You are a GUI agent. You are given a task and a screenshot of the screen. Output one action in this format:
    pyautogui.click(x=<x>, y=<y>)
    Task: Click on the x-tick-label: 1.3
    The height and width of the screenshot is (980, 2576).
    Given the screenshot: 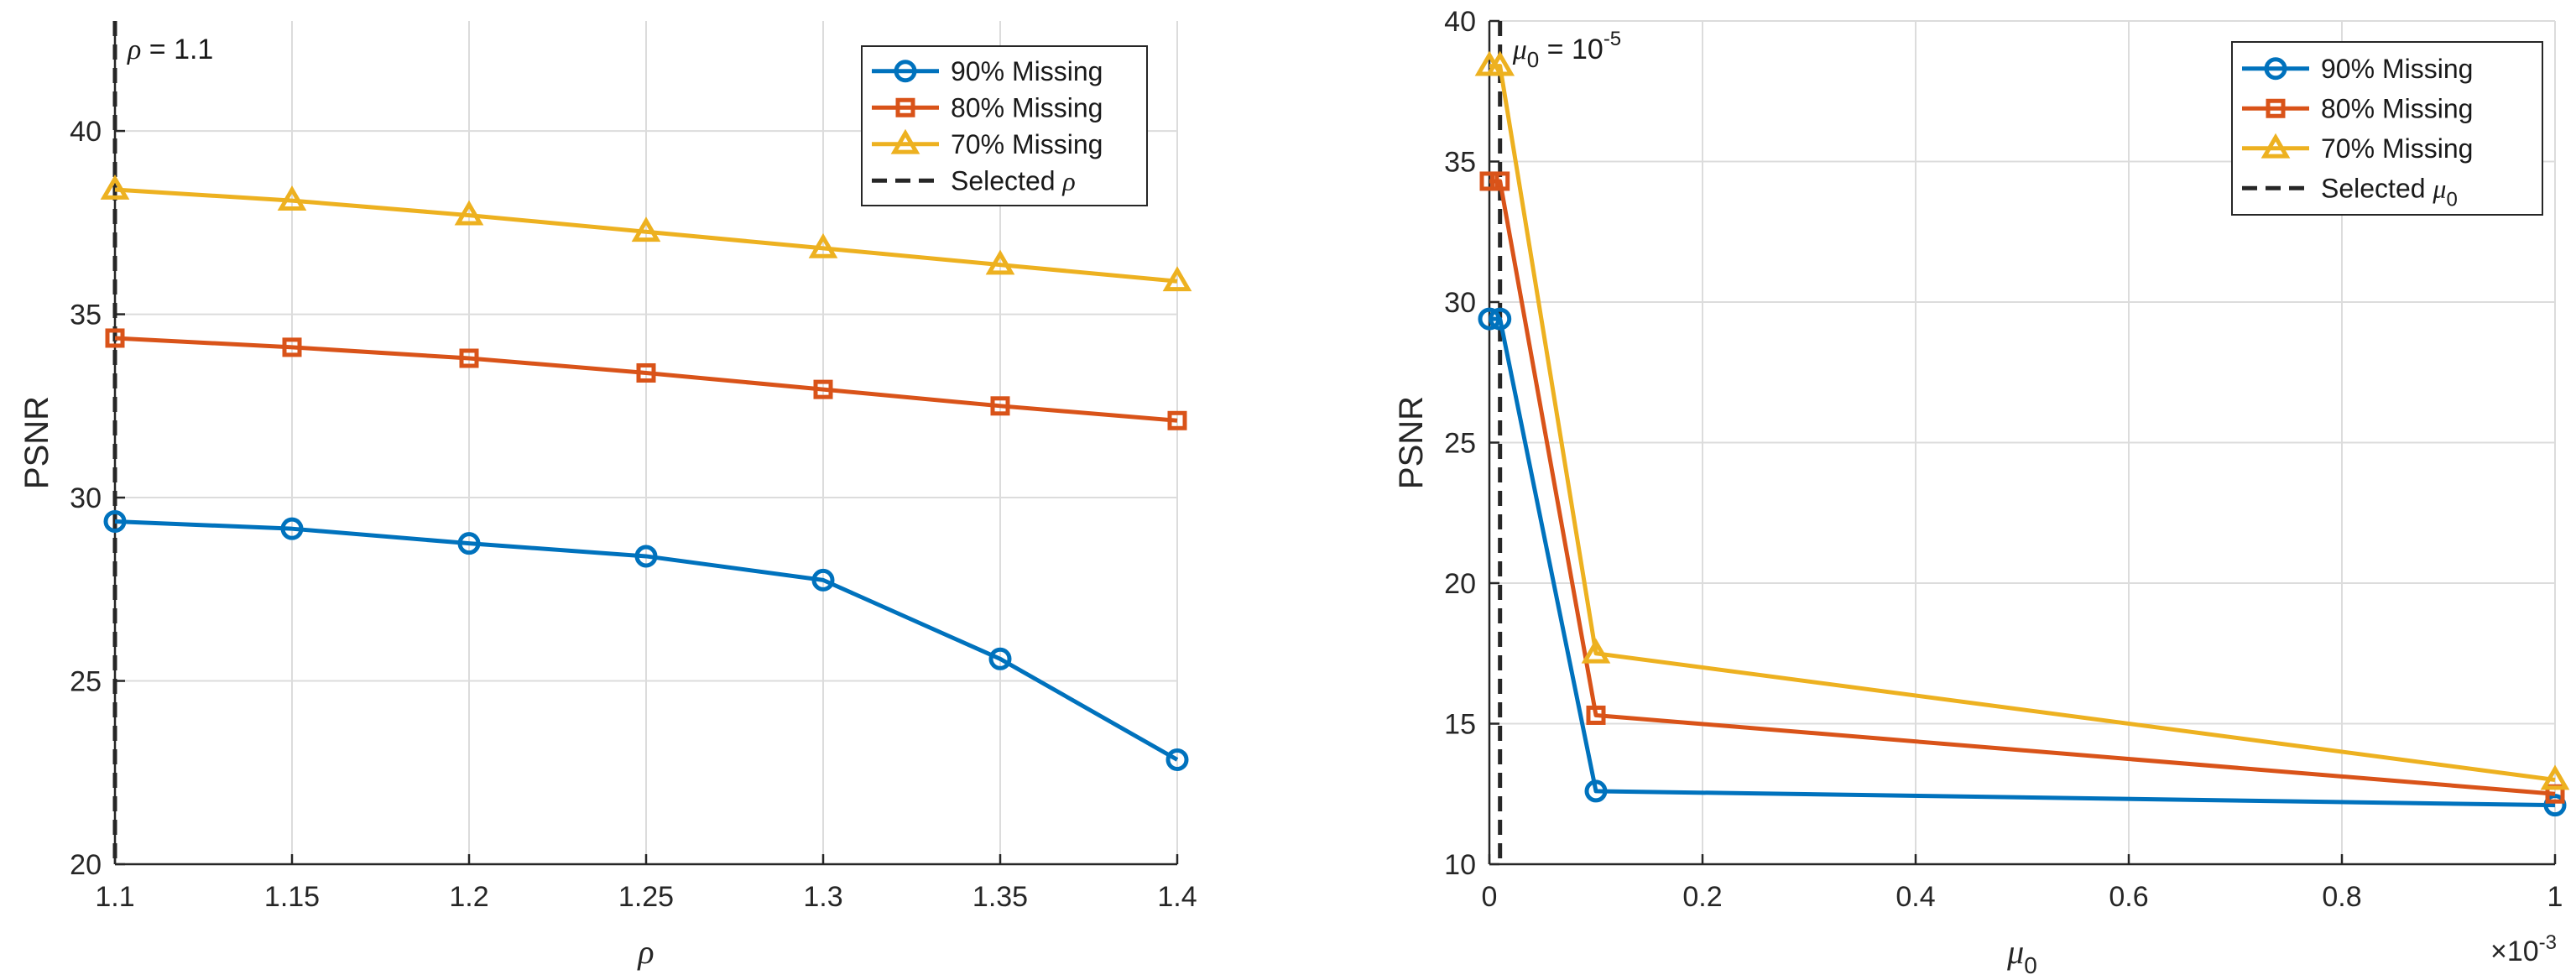 What is the action you would take?
    pyautogui.click(x=822, y=897)
    